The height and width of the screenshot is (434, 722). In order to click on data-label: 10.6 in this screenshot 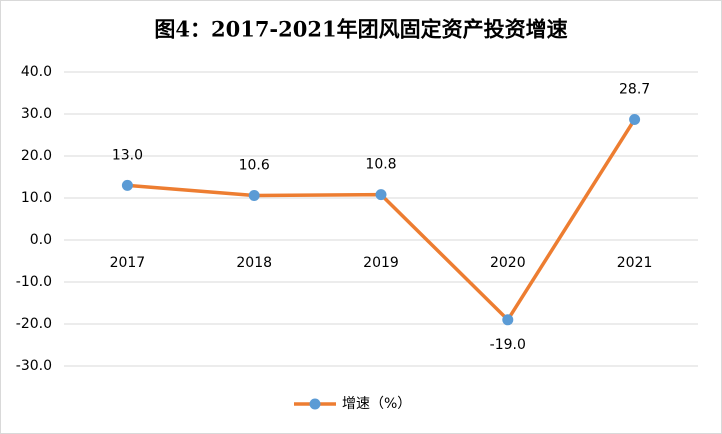, I will do `click(254, 165)`.